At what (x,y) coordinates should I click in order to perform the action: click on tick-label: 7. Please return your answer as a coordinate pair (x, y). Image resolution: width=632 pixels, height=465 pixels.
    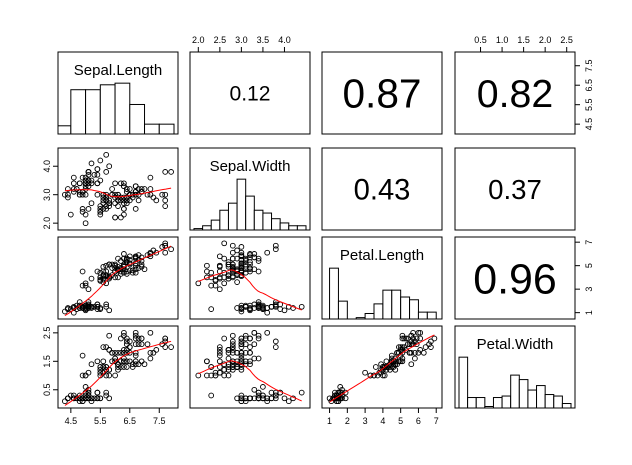
    Looking at the image, I should click on (436, 421).